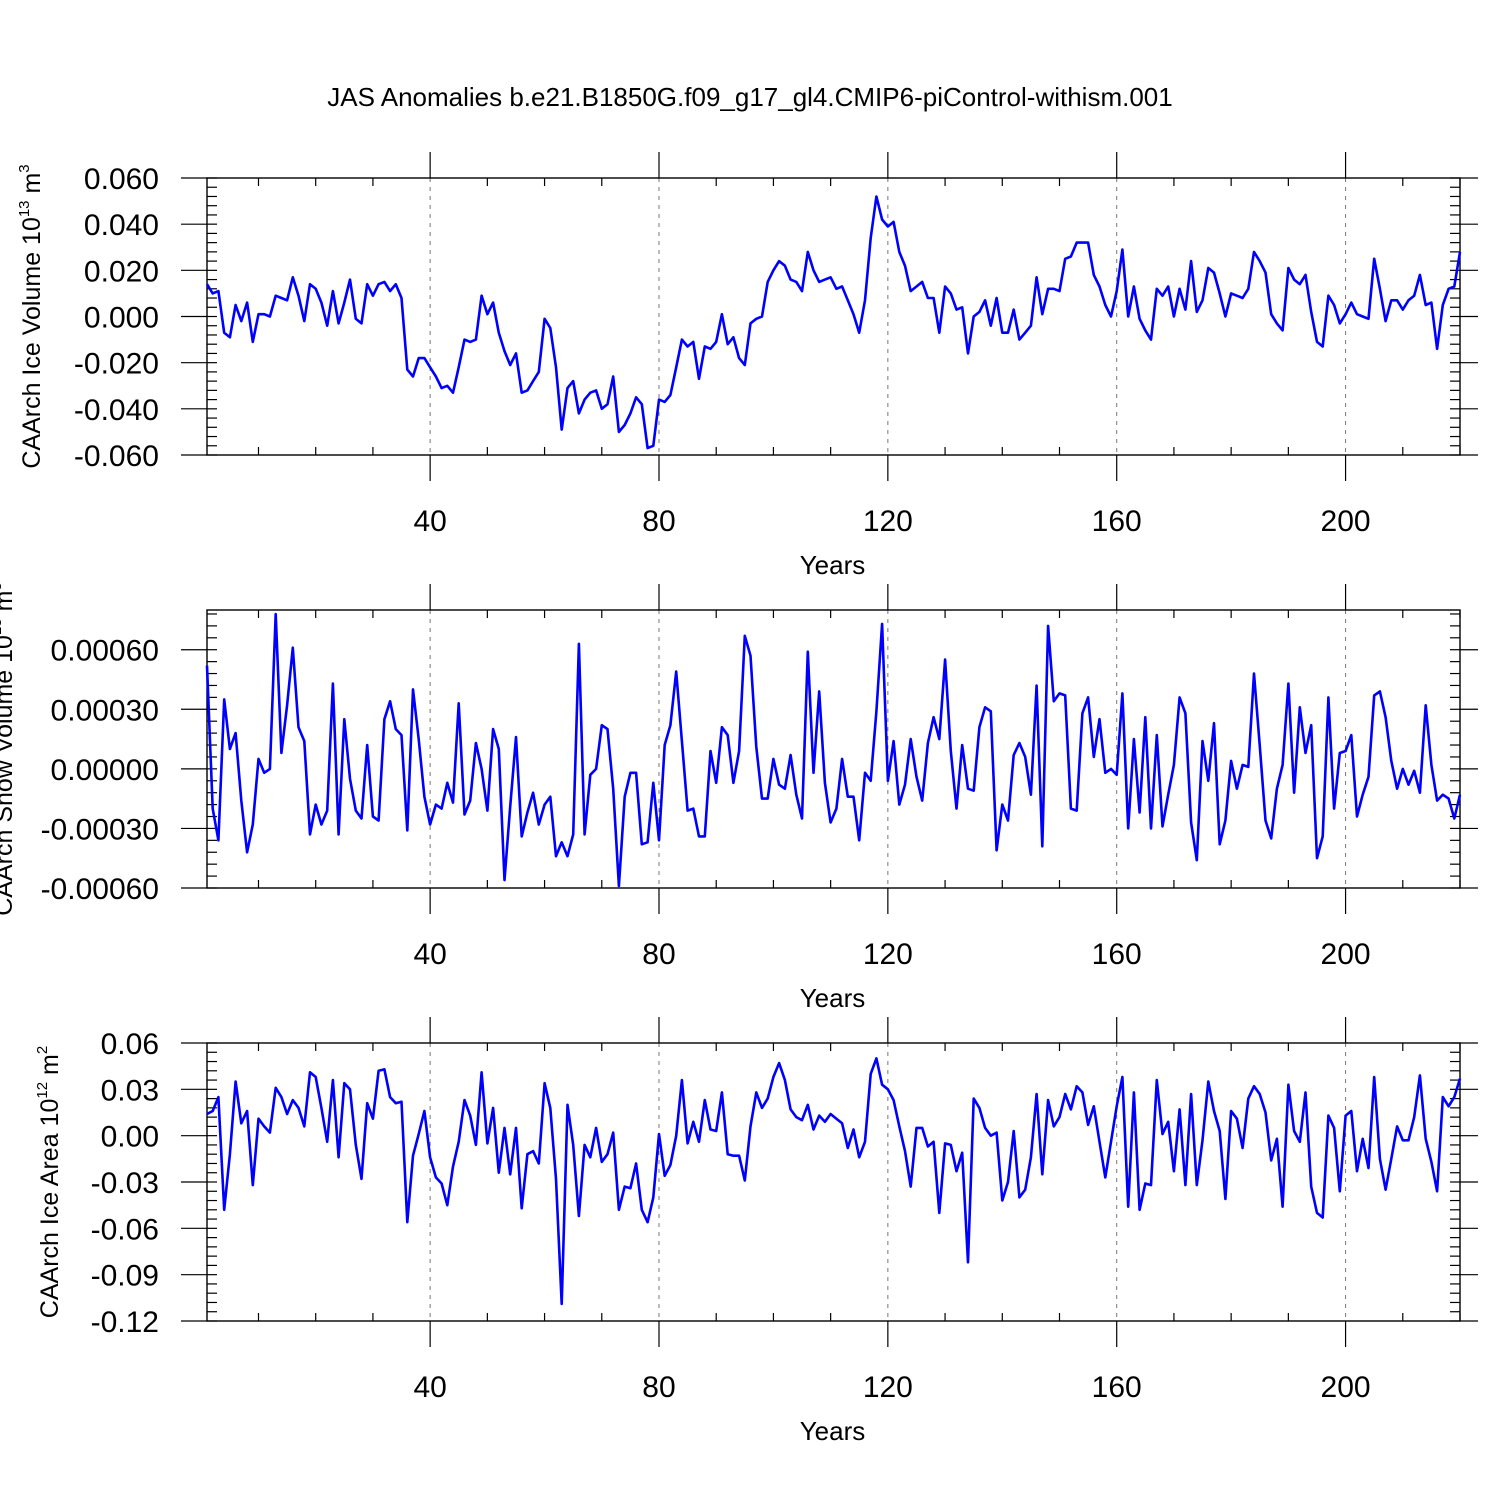 The width and height of the screenshot is (1500, 1500). Describe the element at coordinates (130, 1090) in the screenshot. I see `y-tick-label: 0.03` at that location.